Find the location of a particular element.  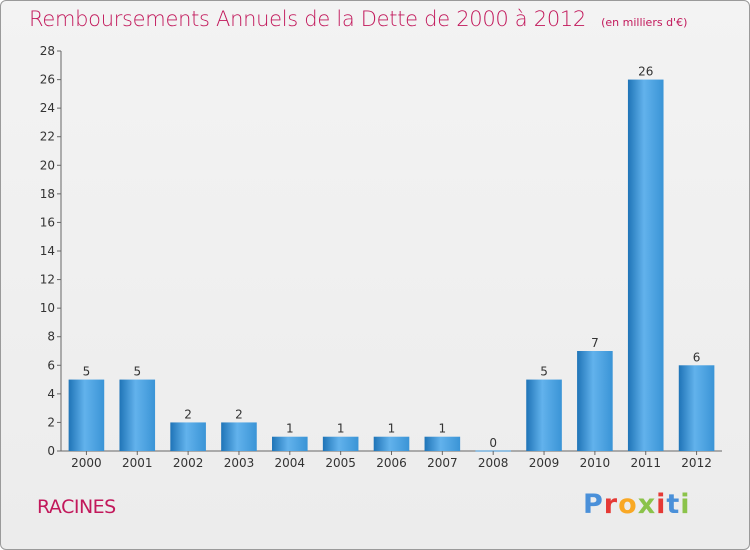

bar-2012 is located at coordinates (696, 408).